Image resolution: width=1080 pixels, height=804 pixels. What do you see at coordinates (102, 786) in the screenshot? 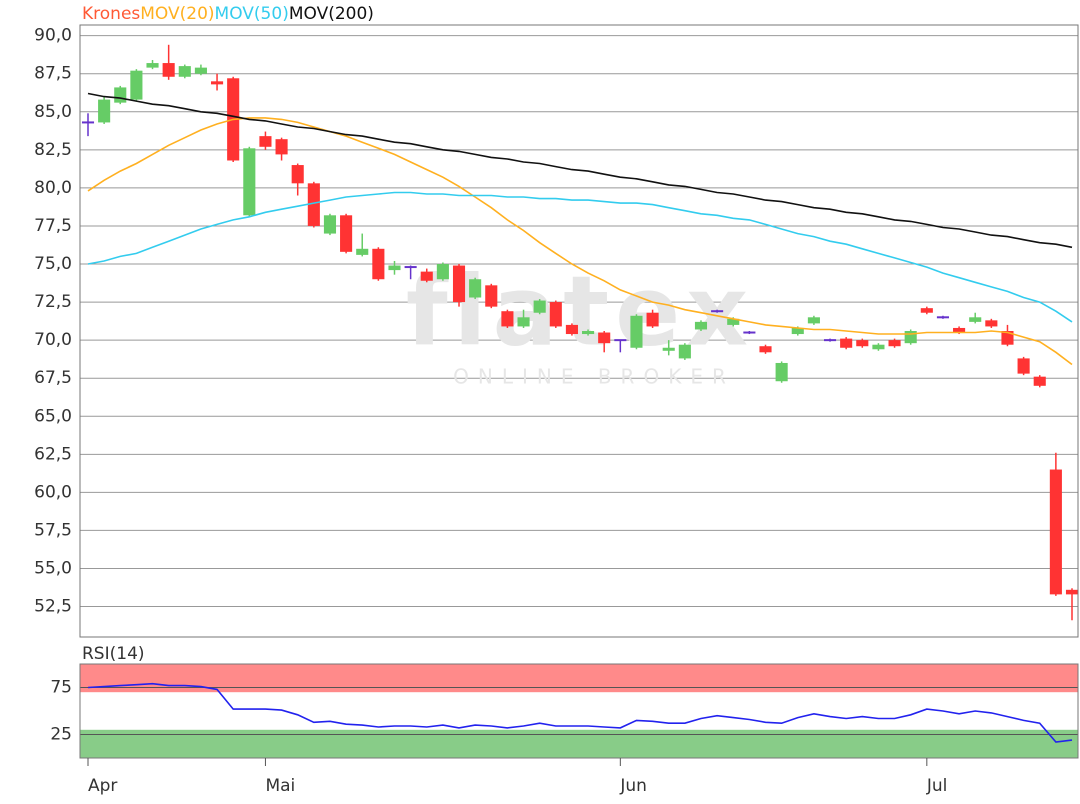
I see `x-tick-label: Apr` at bounding box center [102, 786].